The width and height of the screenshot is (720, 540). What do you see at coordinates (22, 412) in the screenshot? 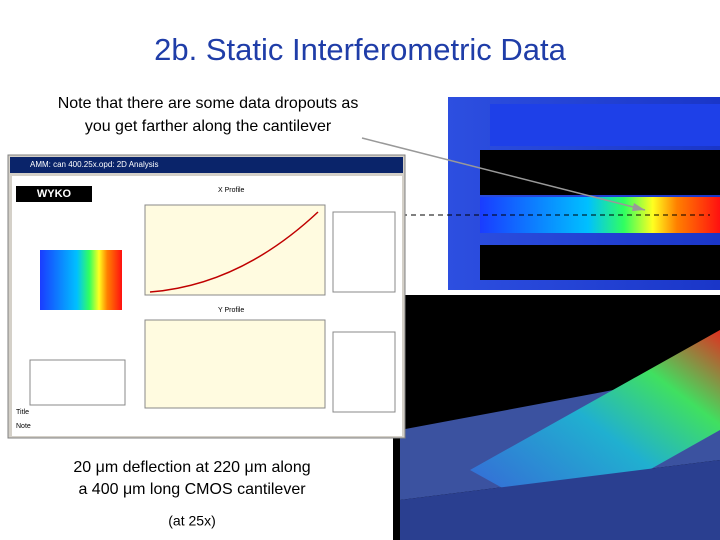
I see `title-label: Title` at bounding box center [22, 412].